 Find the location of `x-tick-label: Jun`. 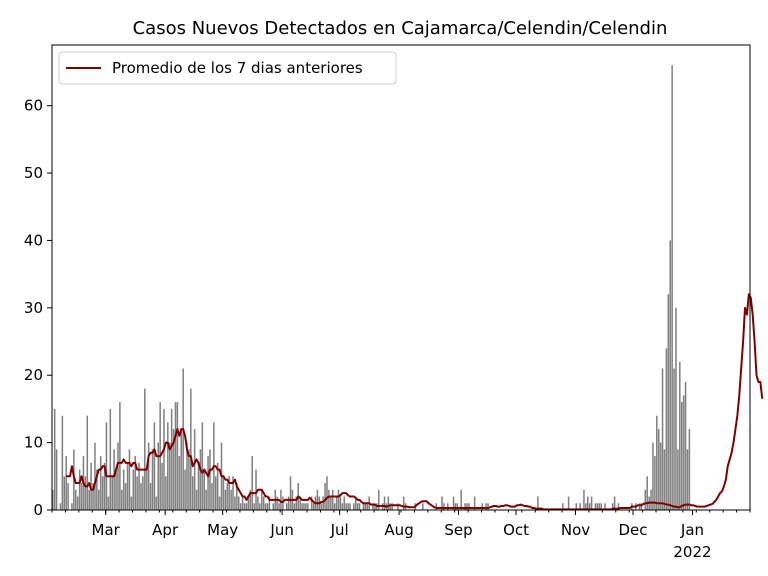

x-tick-label: Jun is located at coordinates (281, 530).